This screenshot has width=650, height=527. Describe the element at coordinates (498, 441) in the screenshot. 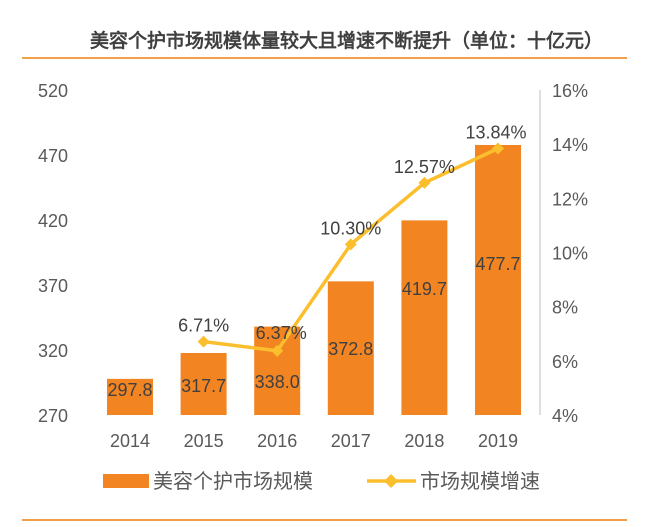

I see `x-tick: 2019` at that location.